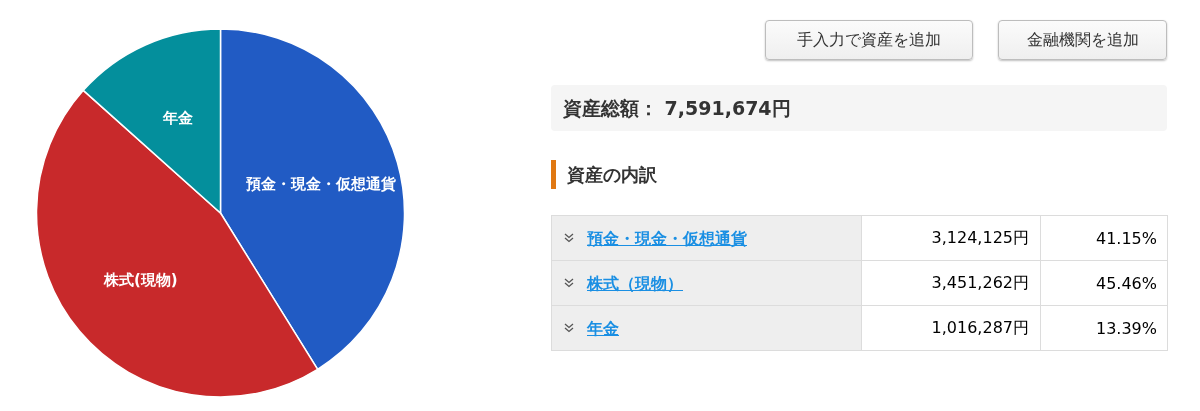 This screenshot has width=1200, height=411. Describe the element at coordinates (667, 239) in the screenshot. I see `text: 預金・現金・仮想通貨` at that location.